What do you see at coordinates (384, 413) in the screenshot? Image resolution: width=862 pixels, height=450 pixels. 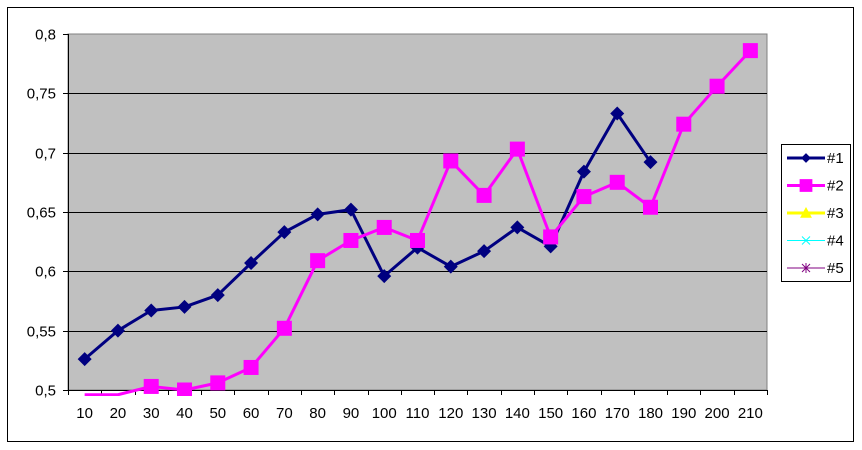 I see `x-tick-label: 100` at bounding box center [384, 413].